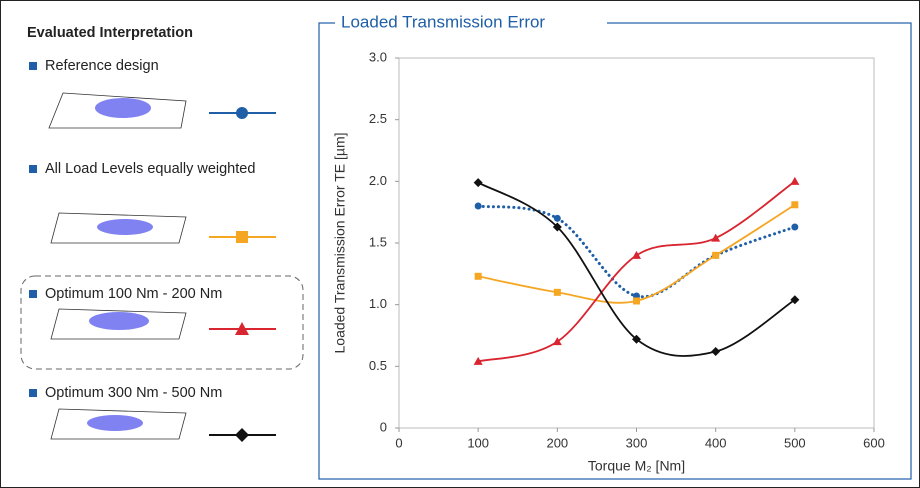 The height and width of the screenshot is (488, 920). Describe the element at coordinates (162, 322) in the screenshot. I see `highlight-box` at that location.